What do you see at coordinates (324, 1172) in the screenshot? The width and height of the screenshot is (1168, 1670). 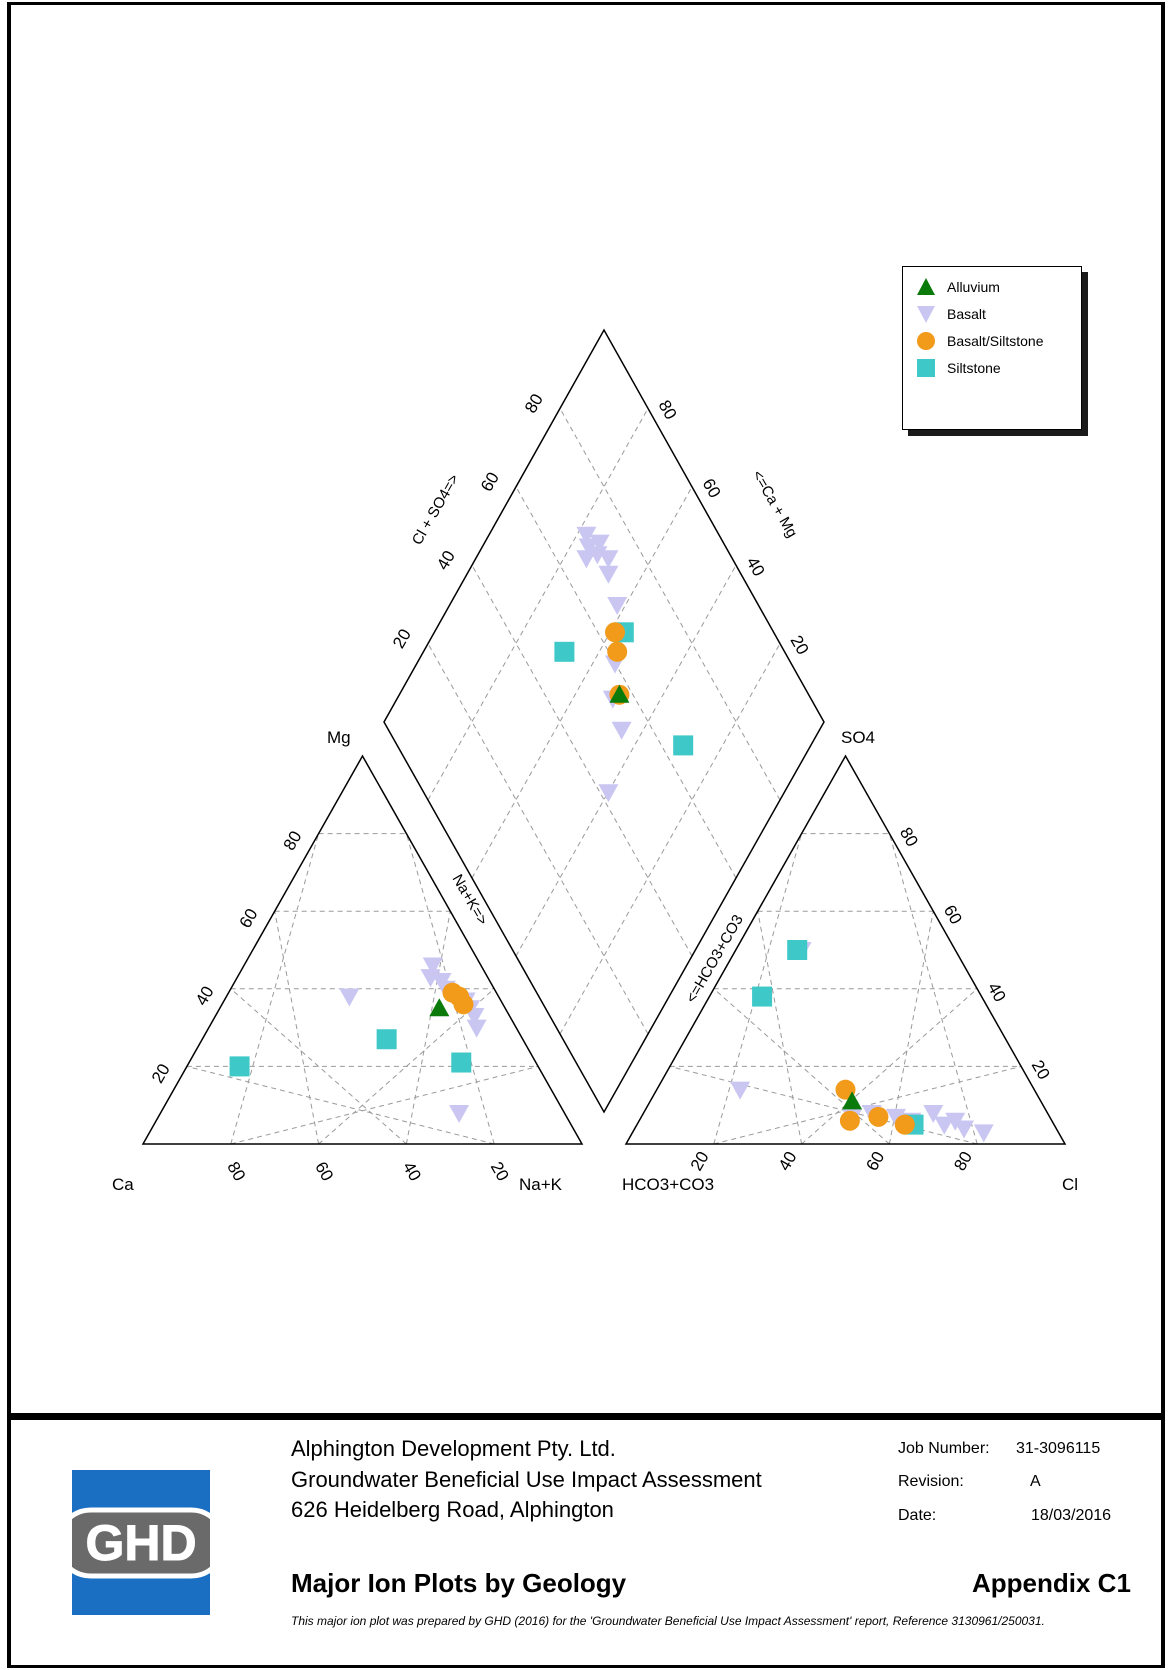 I see `cation-tick-bottom: 60` at bounding box center [324, 1172].